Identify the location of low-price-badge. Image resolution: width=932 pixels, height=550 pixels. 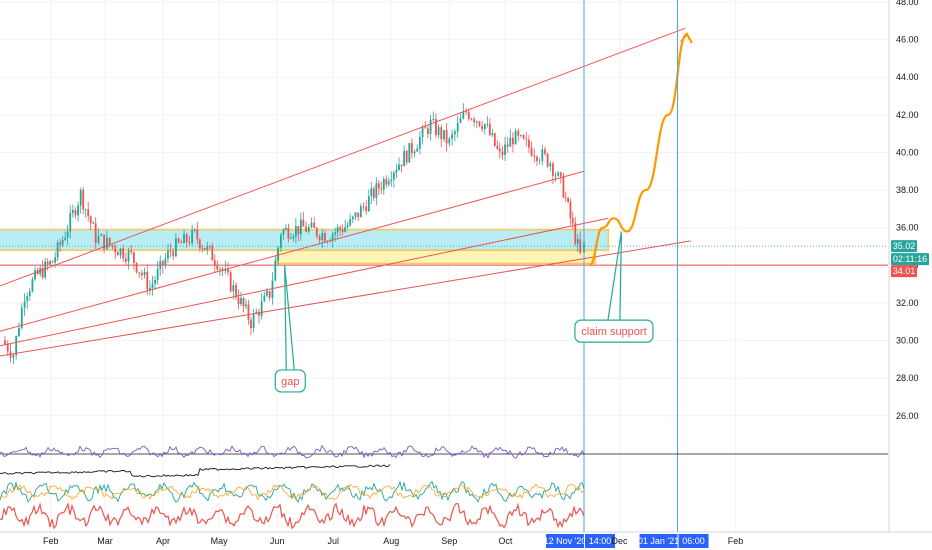
(904, 271).